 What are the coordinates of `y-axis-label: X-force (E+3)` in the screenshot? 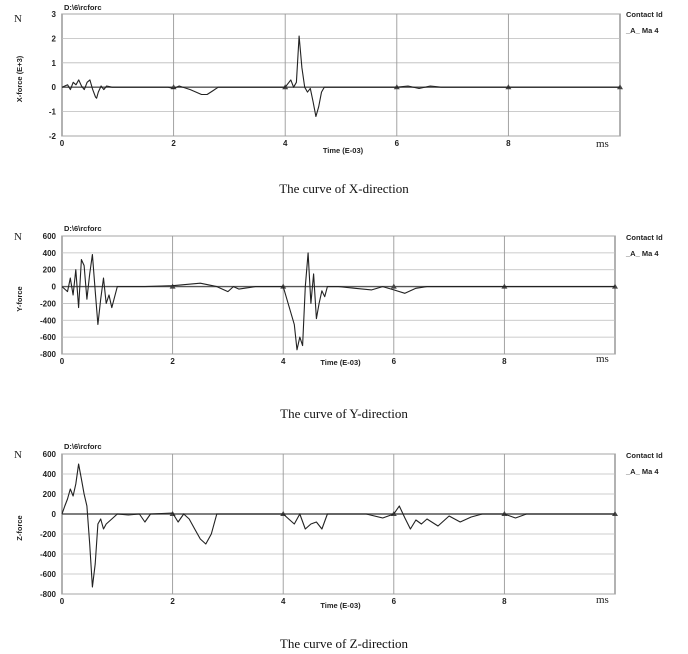 It's located at (19, 78).